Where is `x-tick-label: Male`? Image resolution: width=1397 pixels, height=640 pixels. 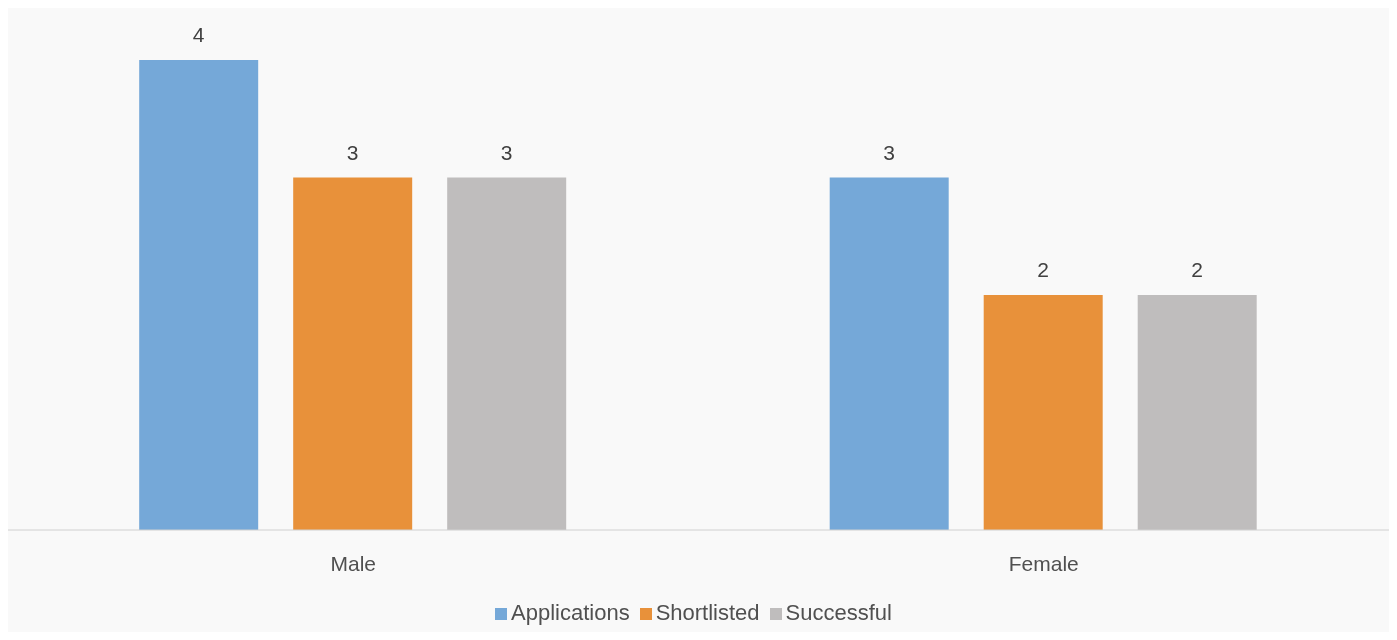
x-tick-label: Male is located at coordinates (353, 563).